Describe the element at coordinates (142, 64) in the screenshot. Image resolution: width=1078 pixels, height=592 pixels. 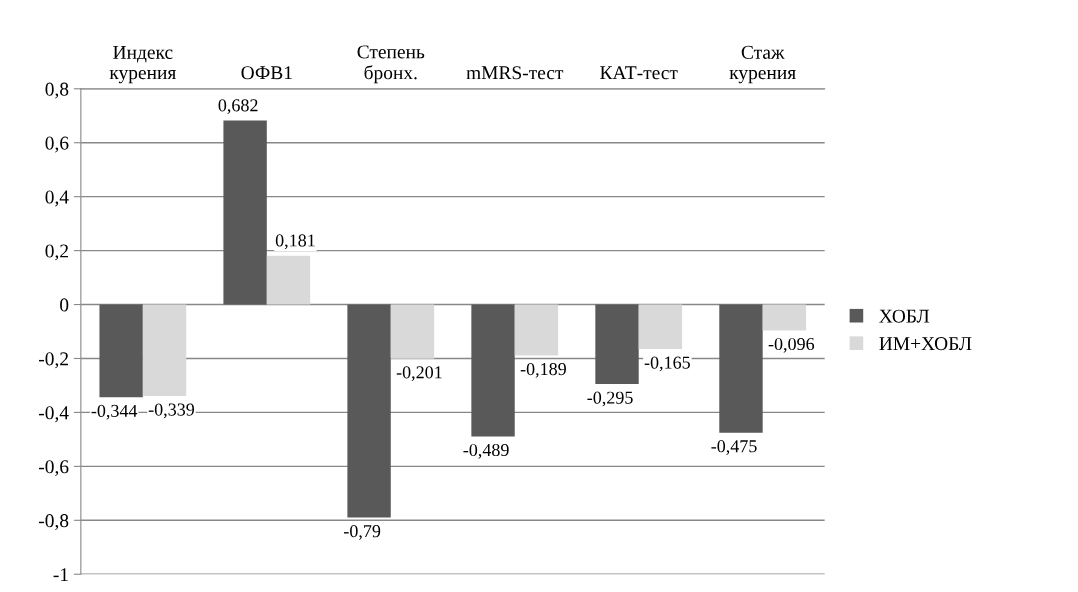
I see `x-tick-label: Индекс курения` at that location.